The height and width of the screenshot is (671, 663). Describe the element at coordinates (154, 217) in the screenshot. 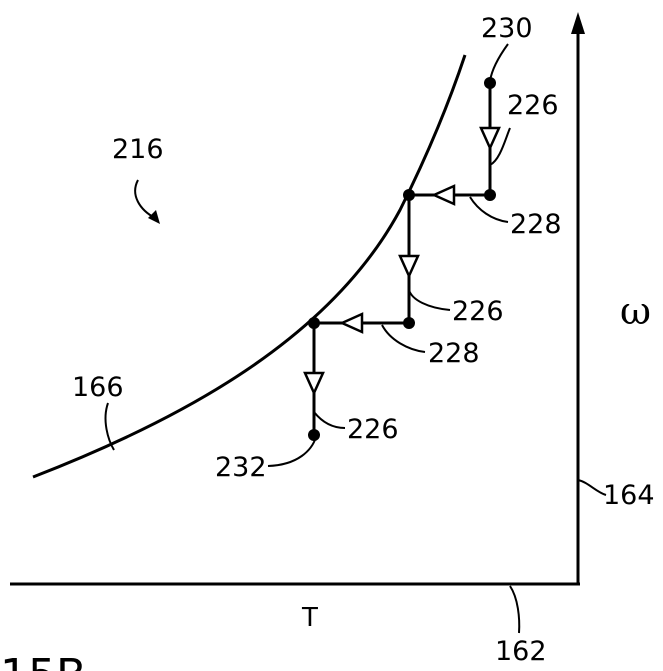

I see `region-arrow-icon` at that location.